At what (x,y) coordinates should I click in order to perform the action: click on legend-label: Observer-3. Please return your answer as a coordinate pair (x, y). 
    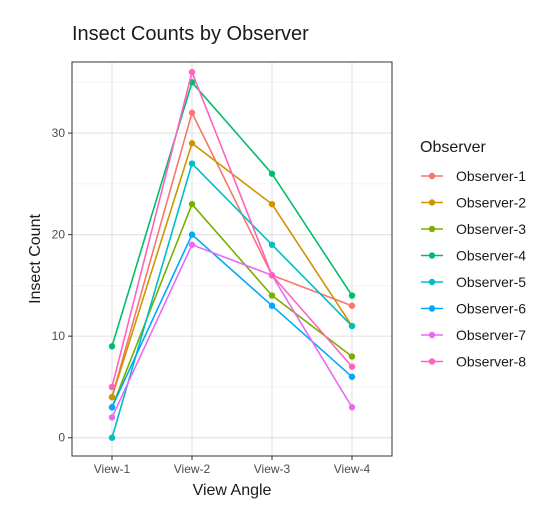
    Looking at the image, I should click on (491, 229).